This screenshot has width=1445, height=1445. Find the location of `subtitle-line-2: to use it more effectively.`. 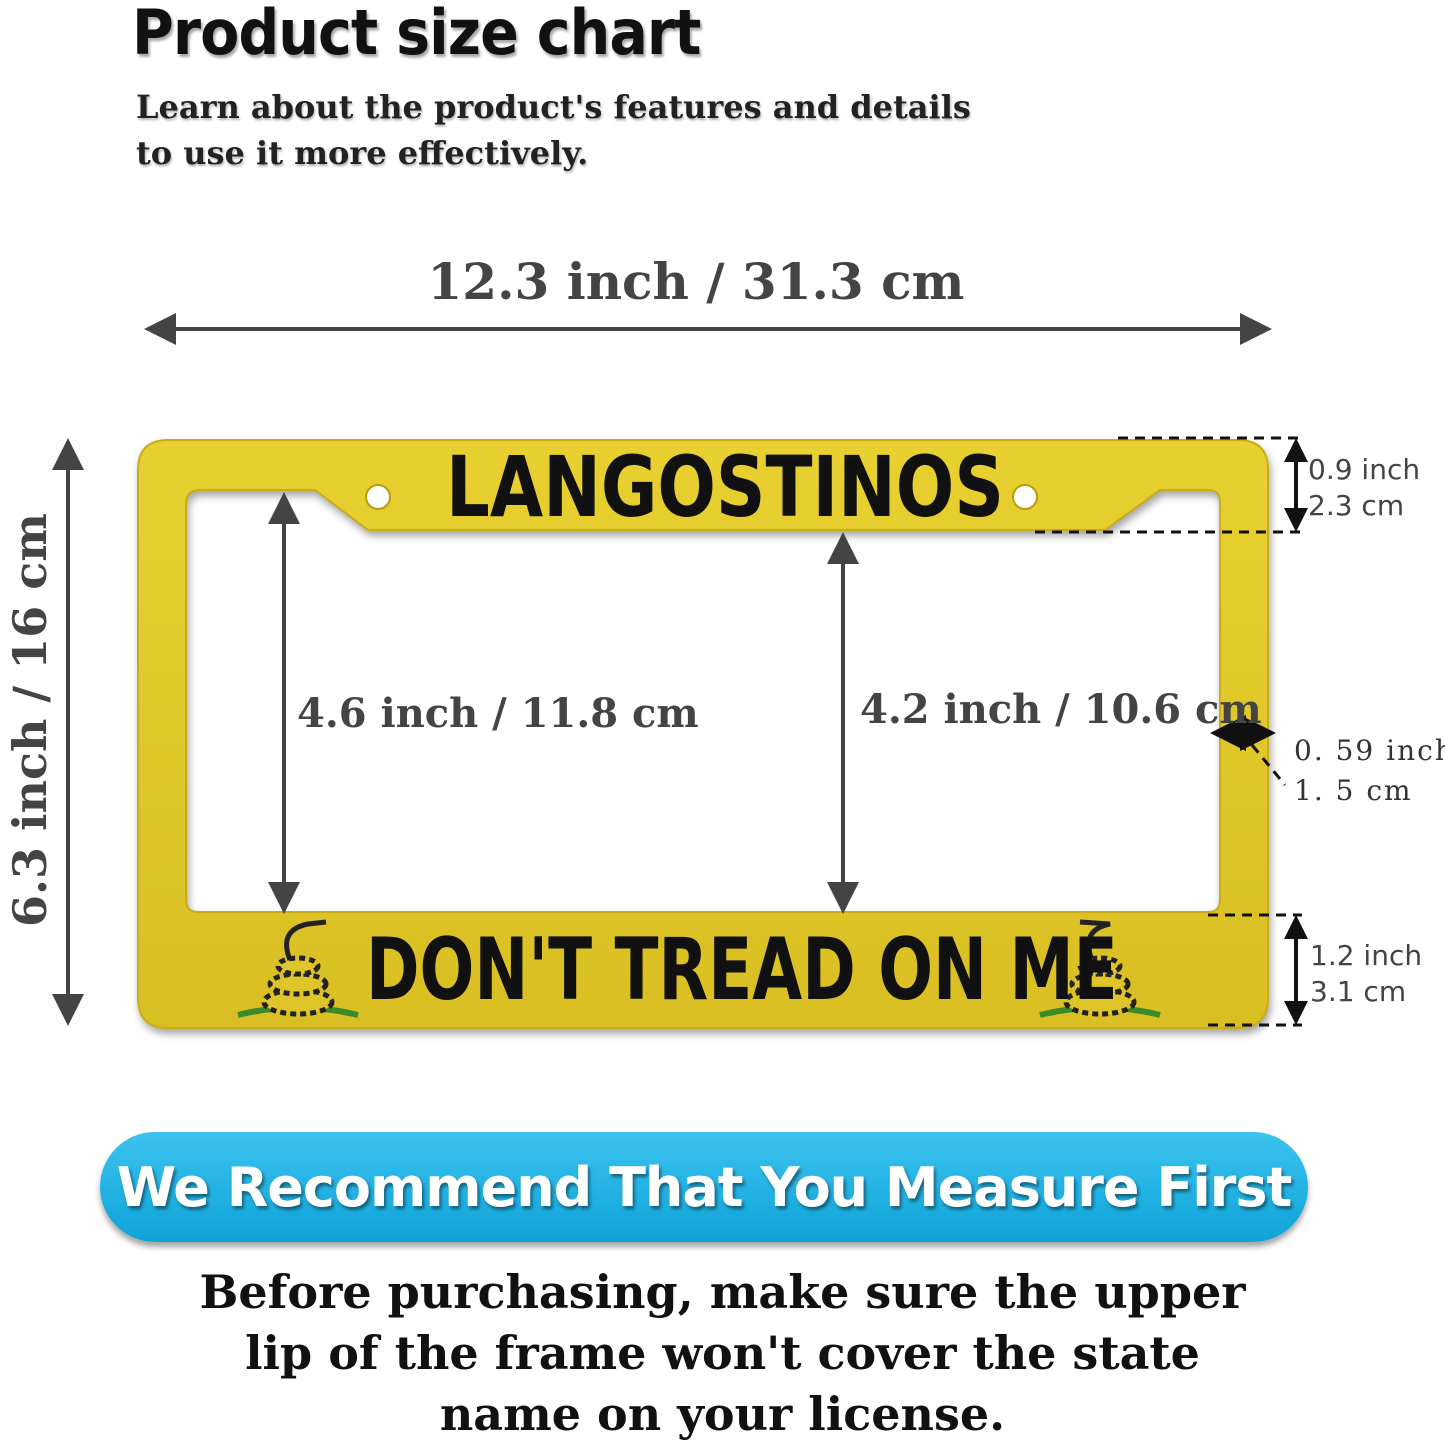

subtitle-line-2: to use it more effectively. is located at coordinates (362, 153).